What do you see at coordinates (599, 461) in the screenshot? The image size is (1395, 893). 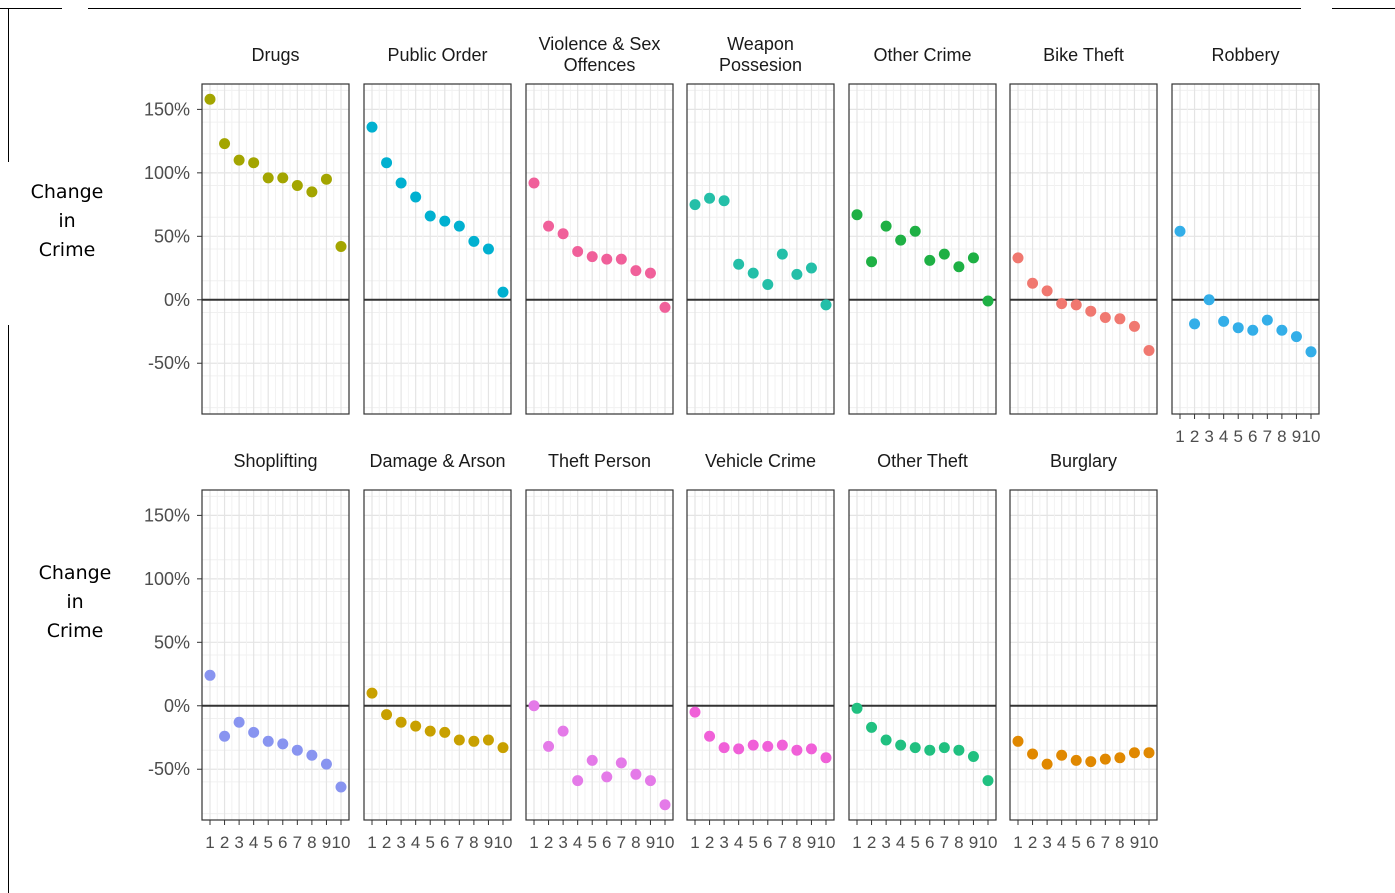 I see `facet-title: Theft Person` at bounding box center [599, 461].